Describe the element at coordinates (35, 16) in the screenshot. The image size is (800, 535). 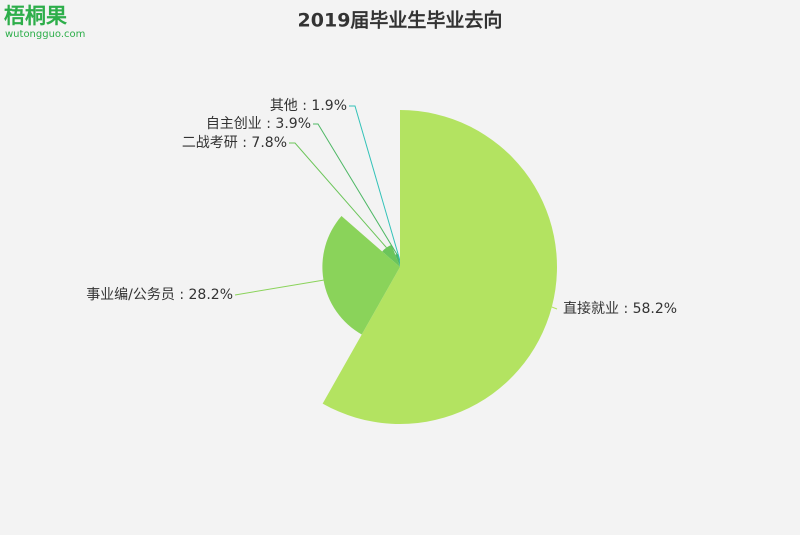
I see `logo-name: 梧桐果` at that location.